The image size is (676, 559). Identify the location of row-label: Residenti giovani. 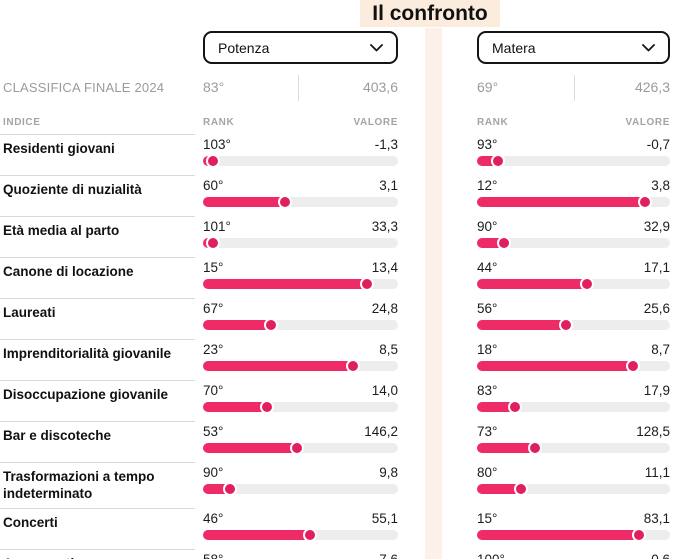
(97, 151).